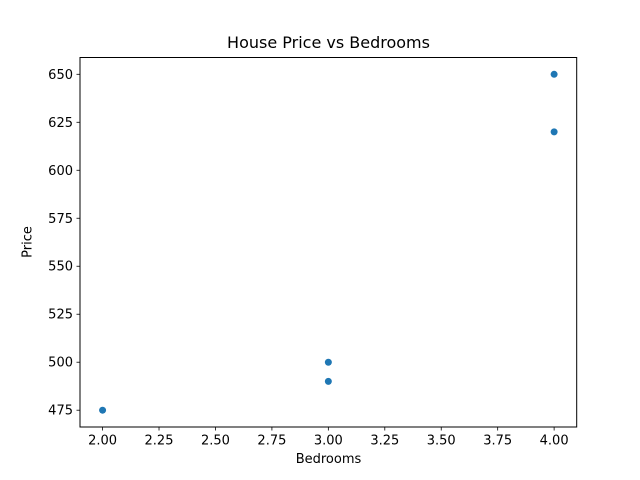 Image resolution: width=640 pixels, height=480 pixels. Describe the element at coordinates (215, 441) in the screenshot. I see `x-tick-label: 2.50` at that location.